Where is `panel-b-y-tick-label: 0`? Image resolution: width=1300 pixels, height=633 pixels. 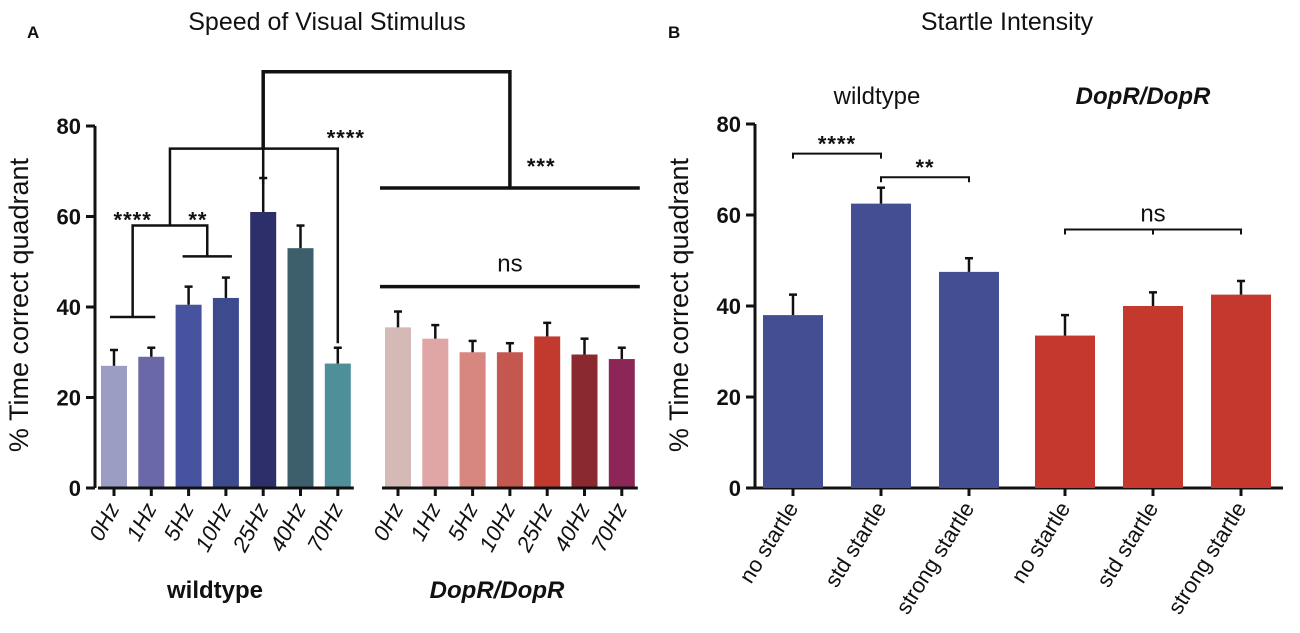
panel-b-y-tick-label: 0 is located at coordinates (735, 488).